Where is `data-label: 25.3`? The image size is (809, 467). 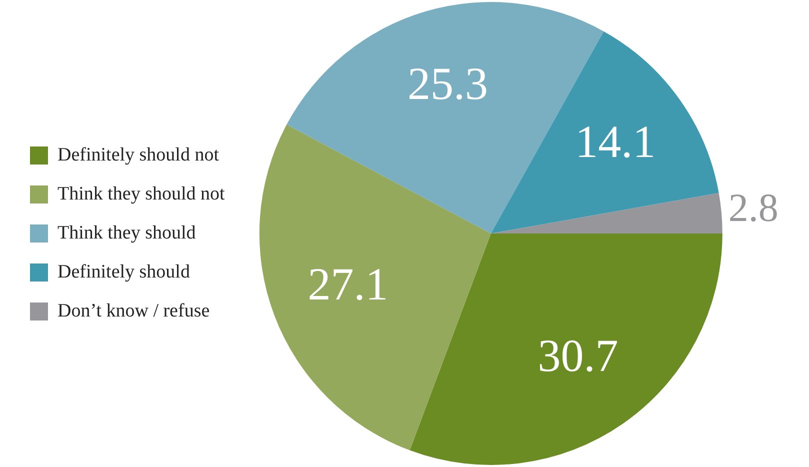
data-label: 25.3 is located at coordinates (448, 83).